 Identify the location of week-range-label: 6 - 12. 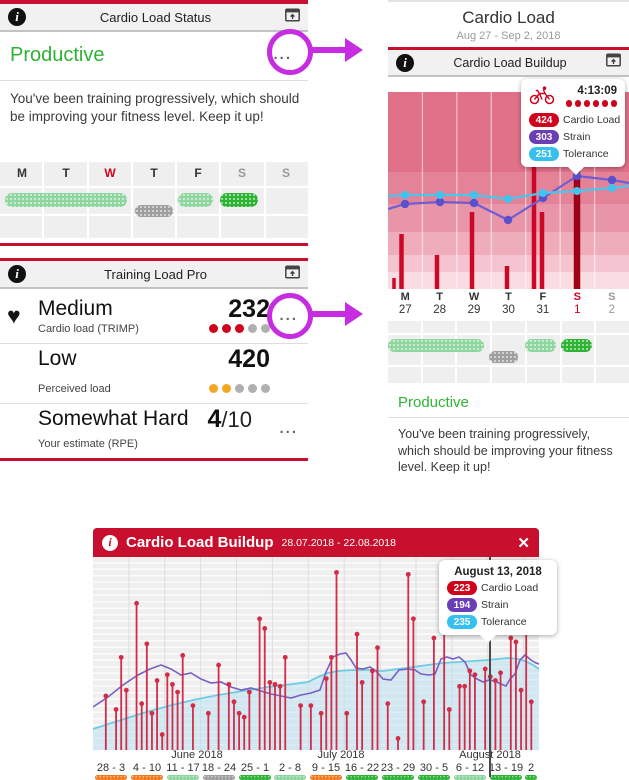
(470, 768).